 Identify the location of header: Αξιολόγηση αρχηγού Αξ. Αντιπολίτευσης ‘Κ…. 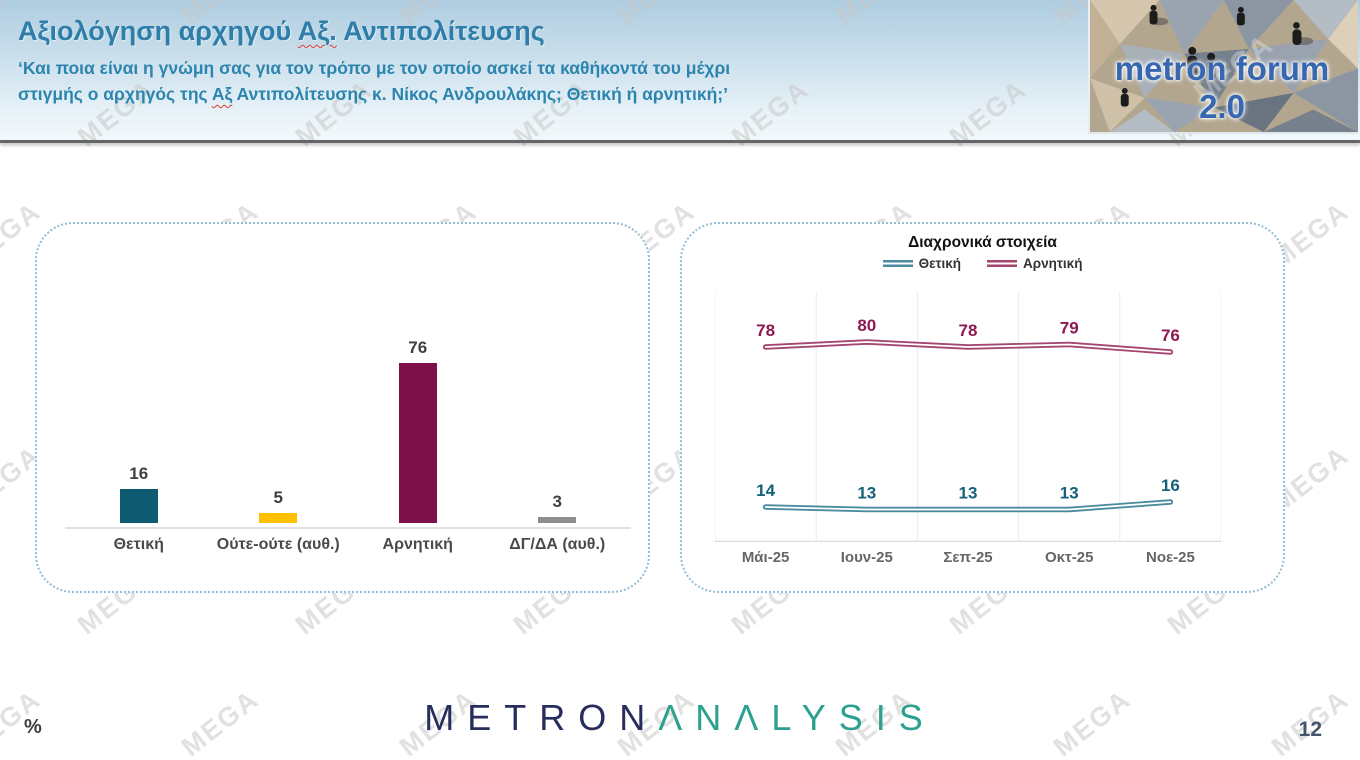
(543, 61).